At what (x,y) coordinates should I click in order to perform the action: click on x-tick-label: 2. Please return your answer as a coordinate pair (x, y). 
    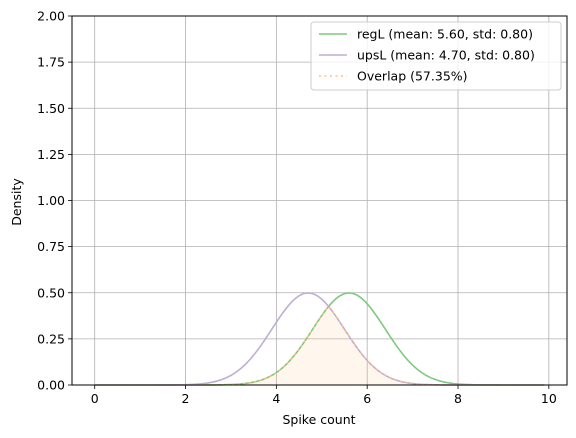
    Looking at the image, I should click on (186, 398).